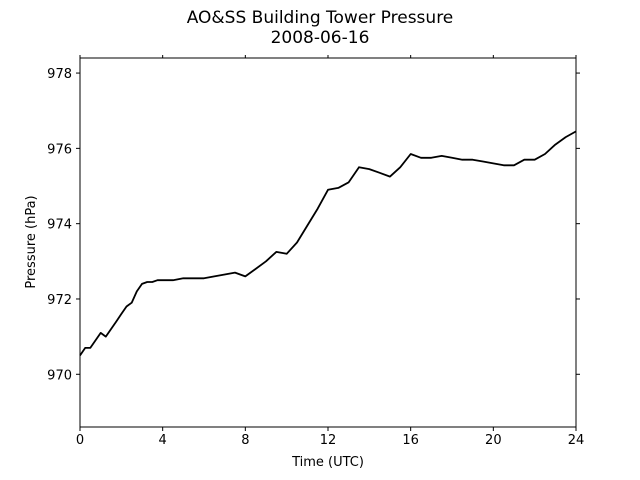 This screenshot has height=480, width=640. I want to click on x-tick-label: 16, so click(410, 440).